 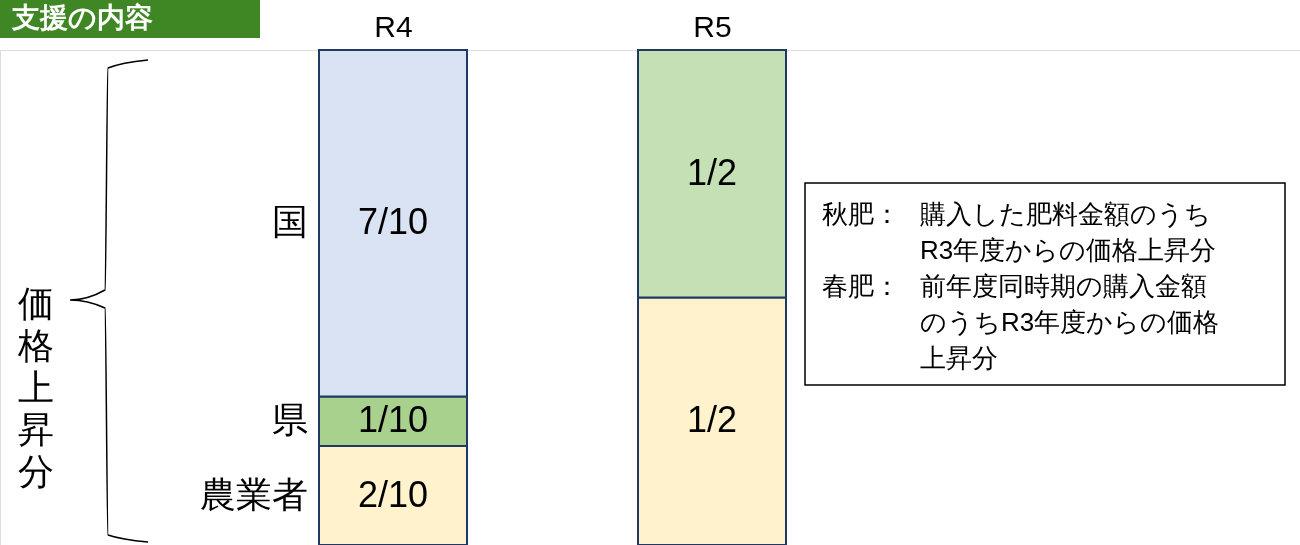 What do you see at coordinates (254, 494) in the screenshot?
I see `series-label: 農業者` at bounding box center [254, 494].